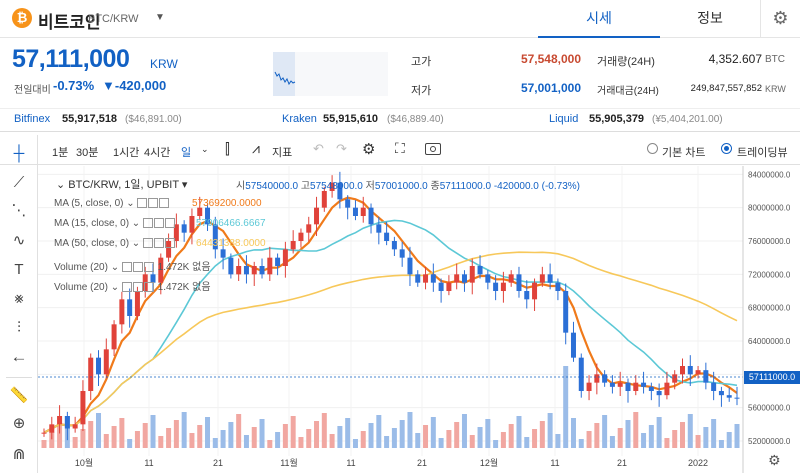 This screenshot has height=473, width=800. What do you see at coordinates (769, 441) in the screenshot?
I see `y-tick-label: 52000000.0` at bounding box center [769, 441].